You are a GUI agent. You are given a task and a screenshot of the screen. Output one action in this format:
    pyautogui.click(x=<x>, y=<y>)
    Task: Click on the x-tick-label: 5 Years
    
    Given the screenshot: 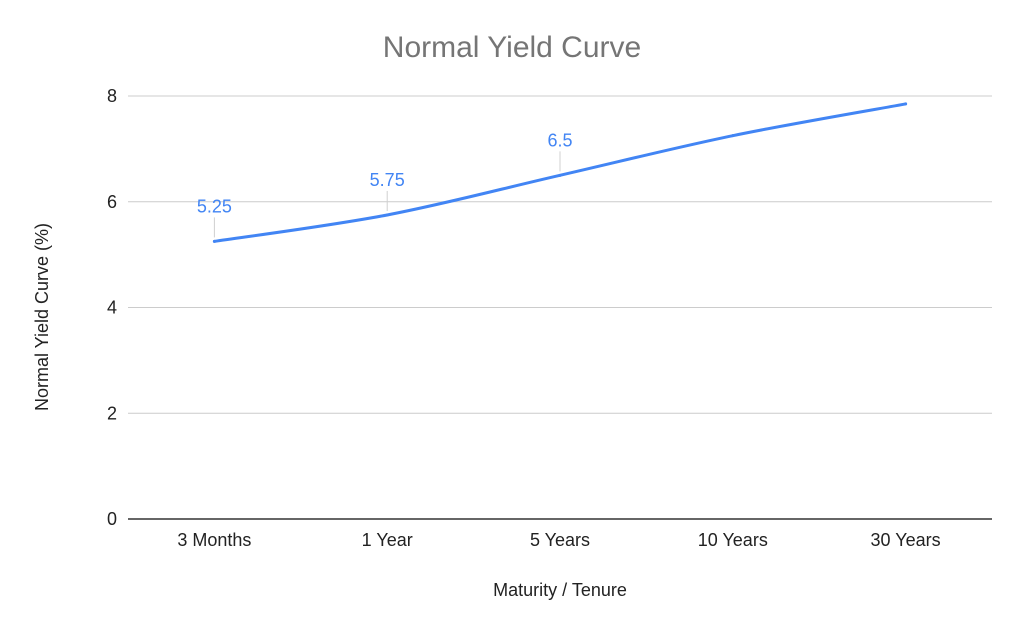 What is the action you would take?
    pyautogui.click(x=560, y=540)
    